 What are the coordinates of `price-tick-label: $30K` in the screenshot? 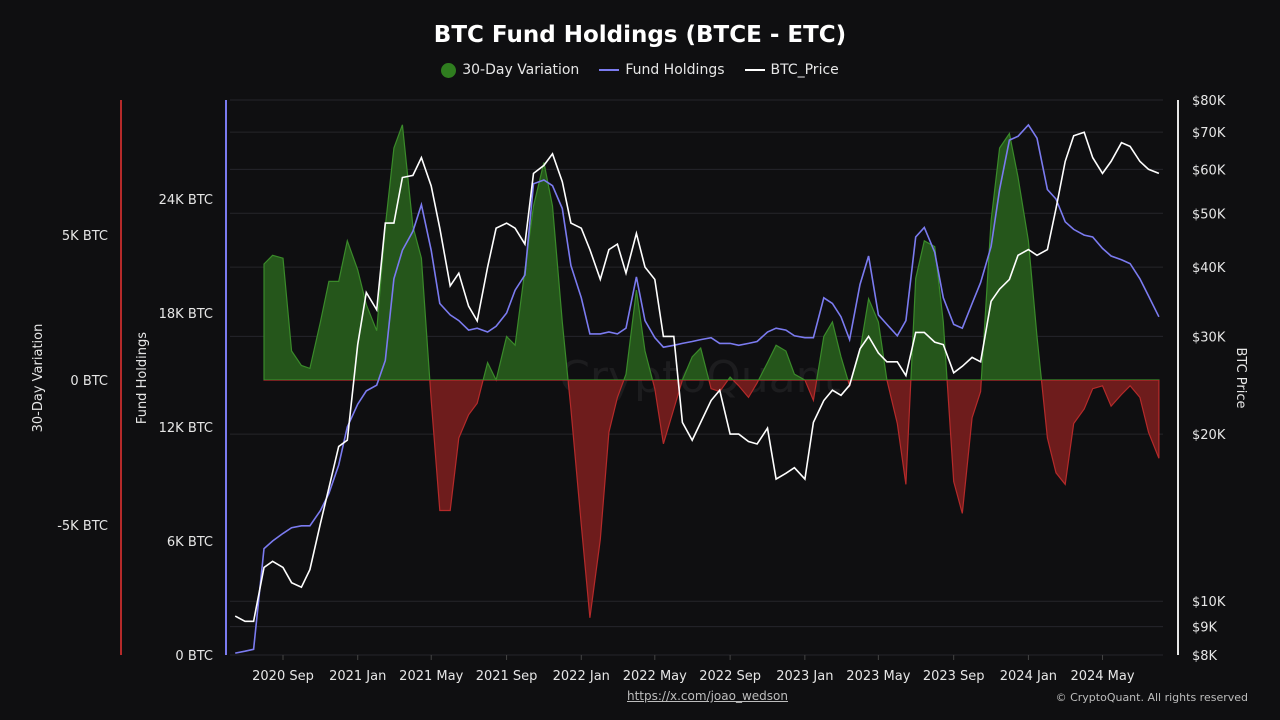 It's located at (1209, 337).